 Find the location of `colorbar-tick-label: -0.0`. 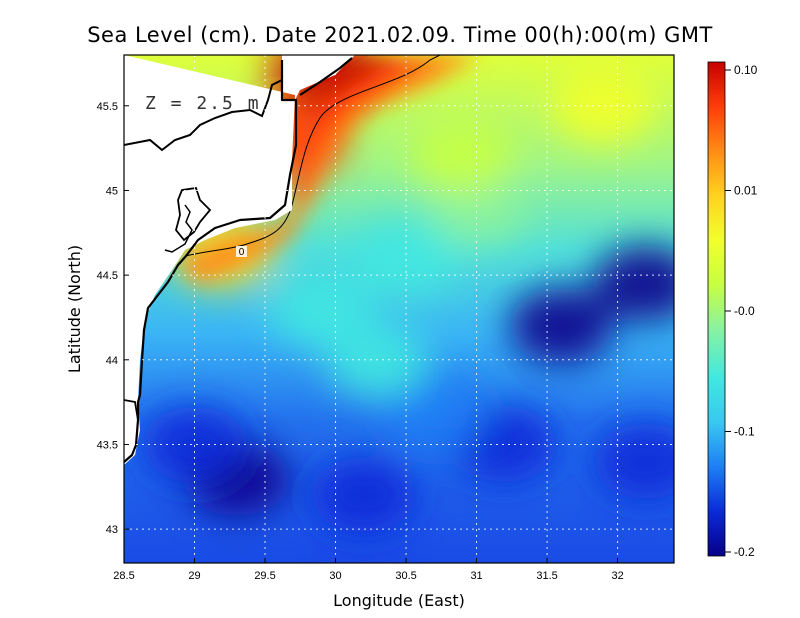

colorbar-tick-label: -0.0 is located at coordinates (744, 311).